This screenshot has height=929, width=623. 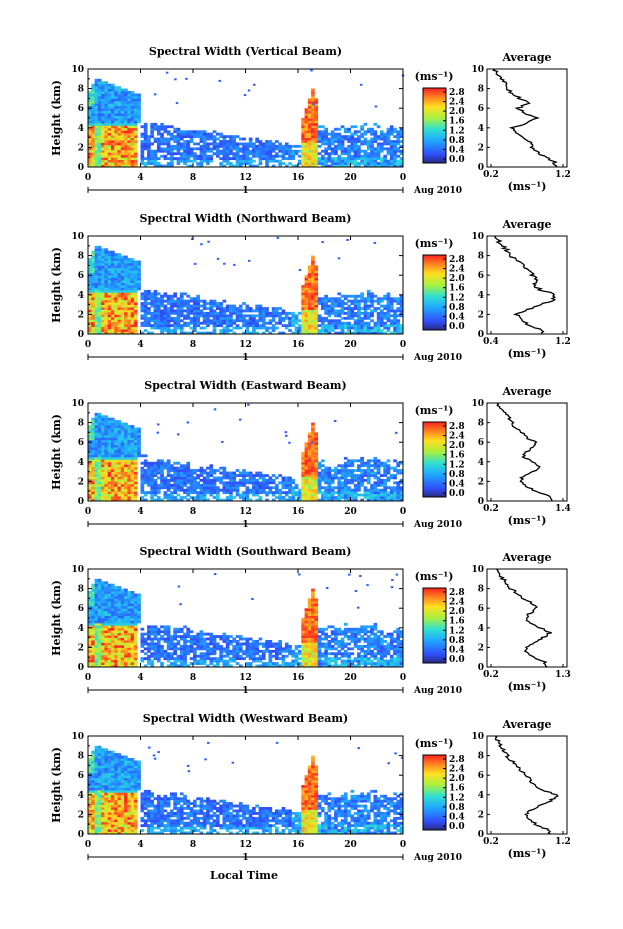 I want to click on y-tick-label: 6, so click(x=81, y=443).